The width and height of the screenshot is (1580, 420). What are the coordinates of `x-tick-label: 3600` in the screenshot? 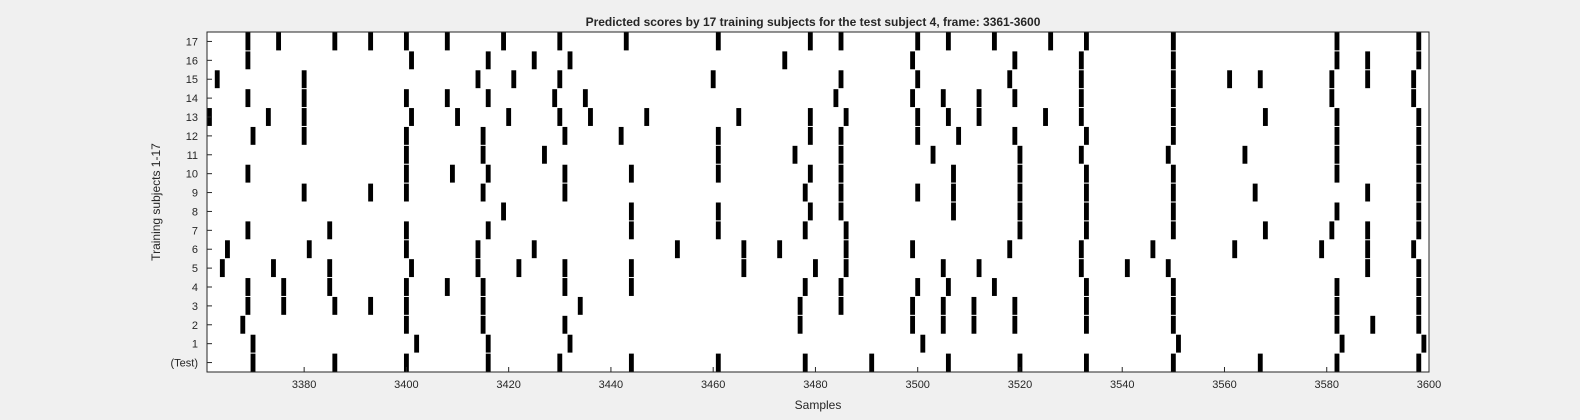 It's located at (1429, 385).